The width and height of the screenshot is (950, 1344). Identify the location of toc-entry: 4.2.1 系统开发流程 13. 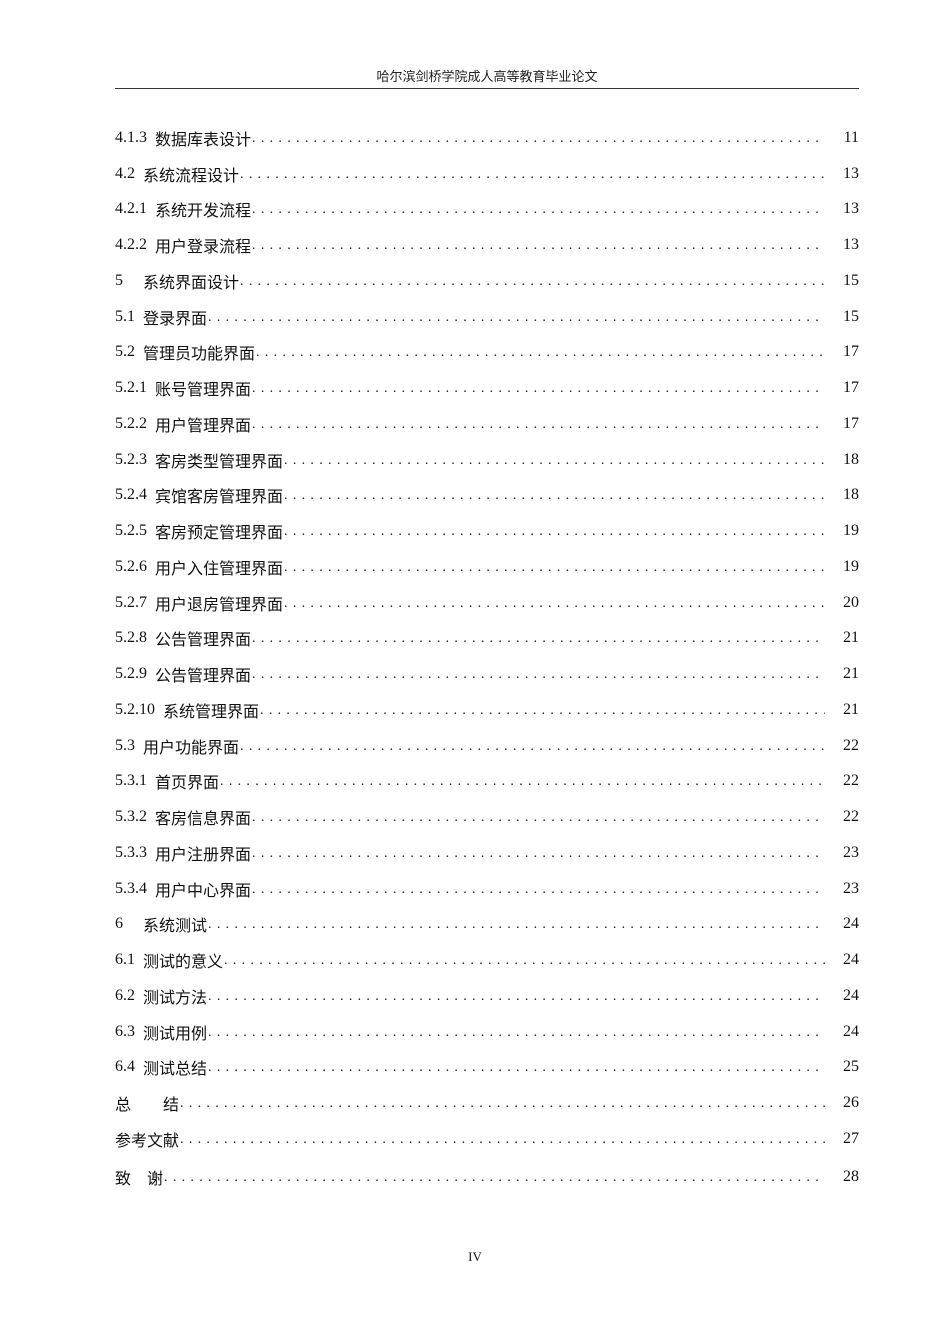
(487, 210).